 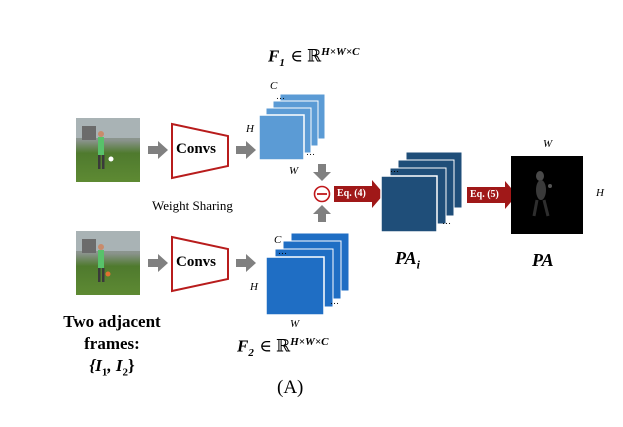 I want to click on pai-feature-stack, so click(x=421, y=192).